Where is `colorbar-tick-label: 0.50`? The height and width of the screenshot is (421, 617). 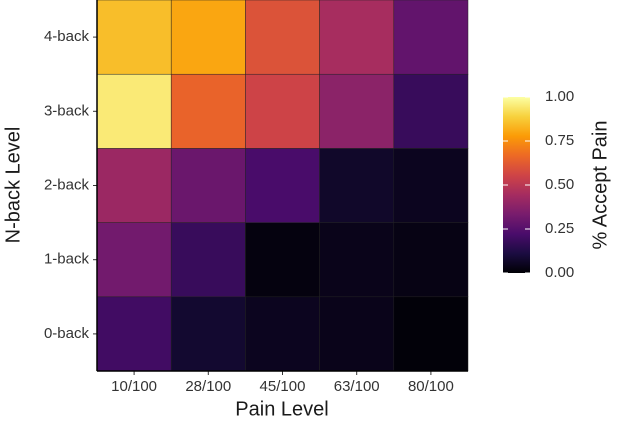
colorbar-tick-label: 0.50 is located at coordinates (559, 184).